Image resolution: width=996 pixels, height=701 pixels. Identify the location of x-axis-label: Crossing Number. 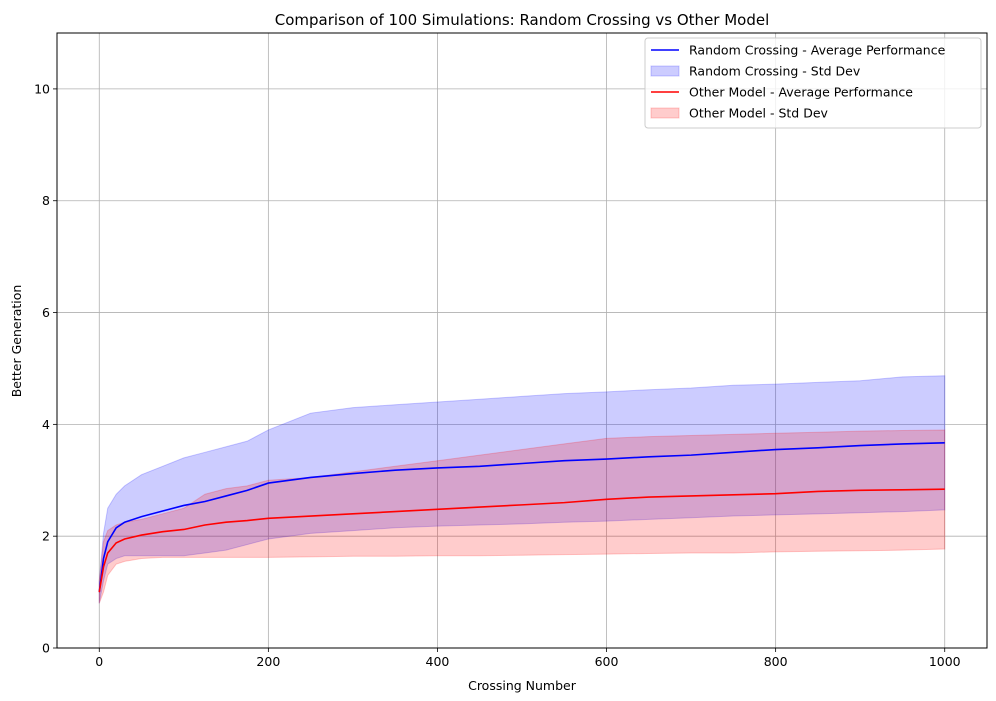
(522, 685).